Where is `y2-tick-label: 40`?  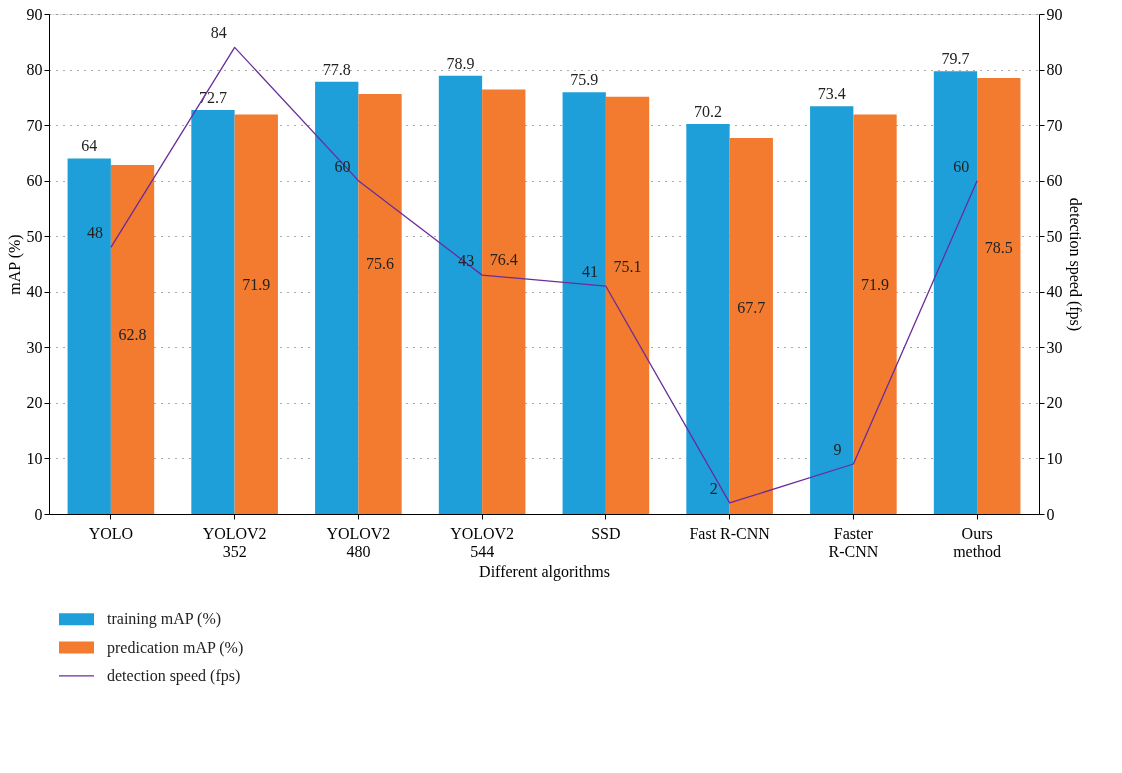
y2-tick-label: 40 is located at coordinates (1054, 292).